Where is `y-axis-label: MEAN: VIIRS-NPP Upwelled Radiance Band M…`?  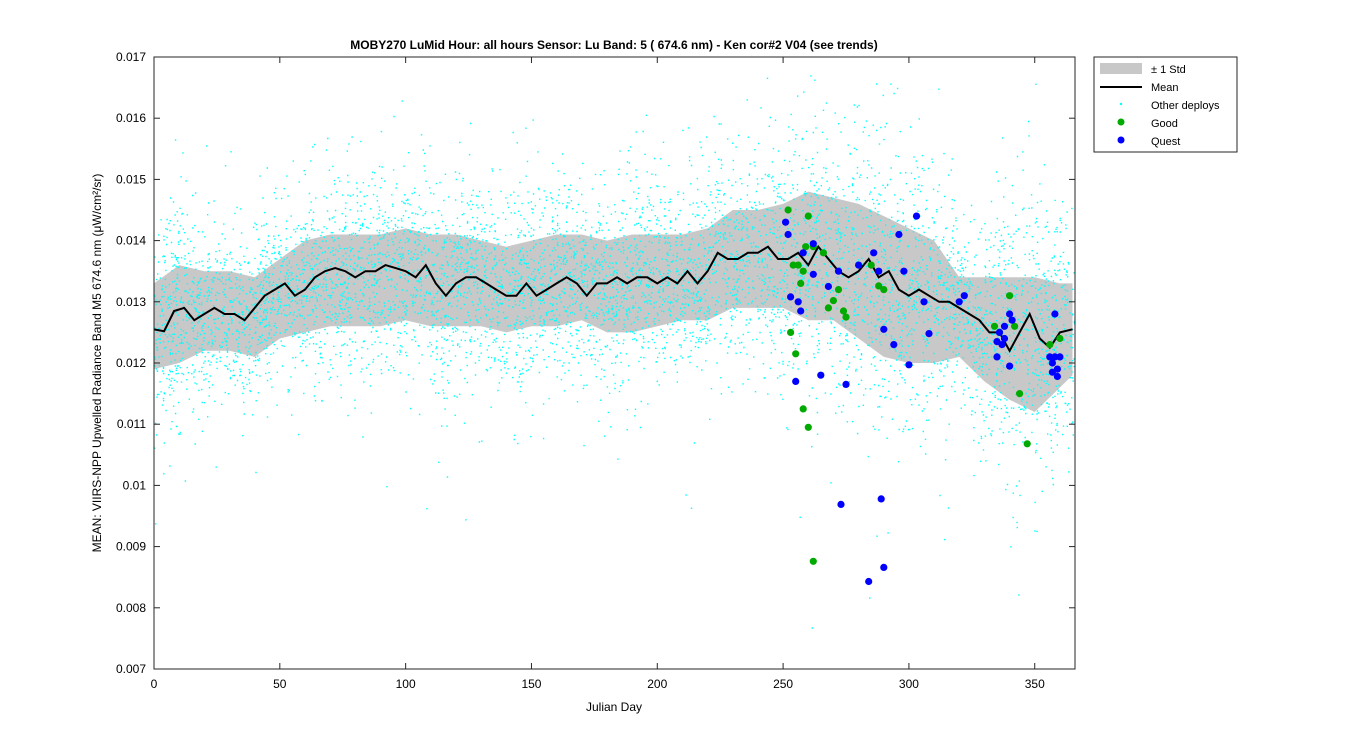
y-axis-label: MEAN: VIIRS-NPP Upwelled Radiance Band M… is located at coordinates (97, 363).